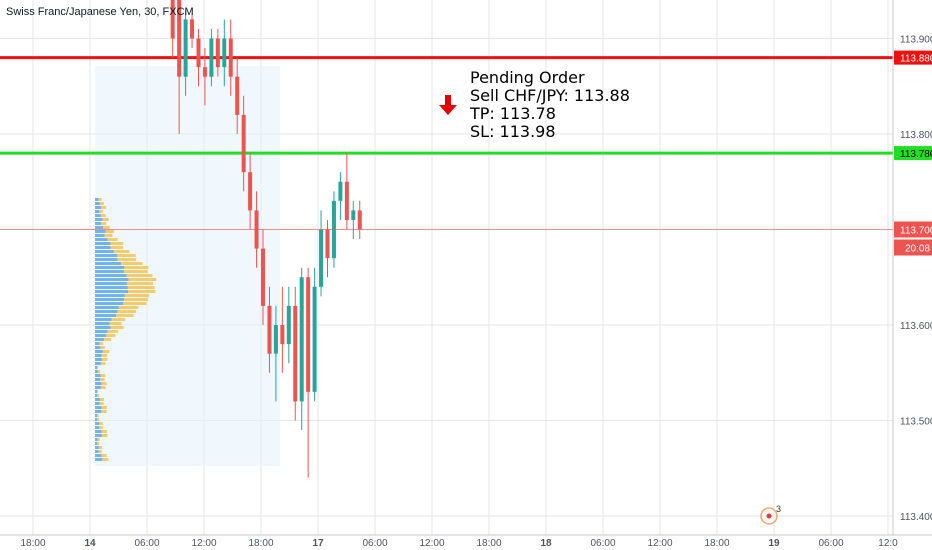 The width and height of the screenshot is (932, 550). What do you see at coordinates (916, 135) in the screenshot?
I see `price-tick-label: 113.800` at bounding box center [916, 135].